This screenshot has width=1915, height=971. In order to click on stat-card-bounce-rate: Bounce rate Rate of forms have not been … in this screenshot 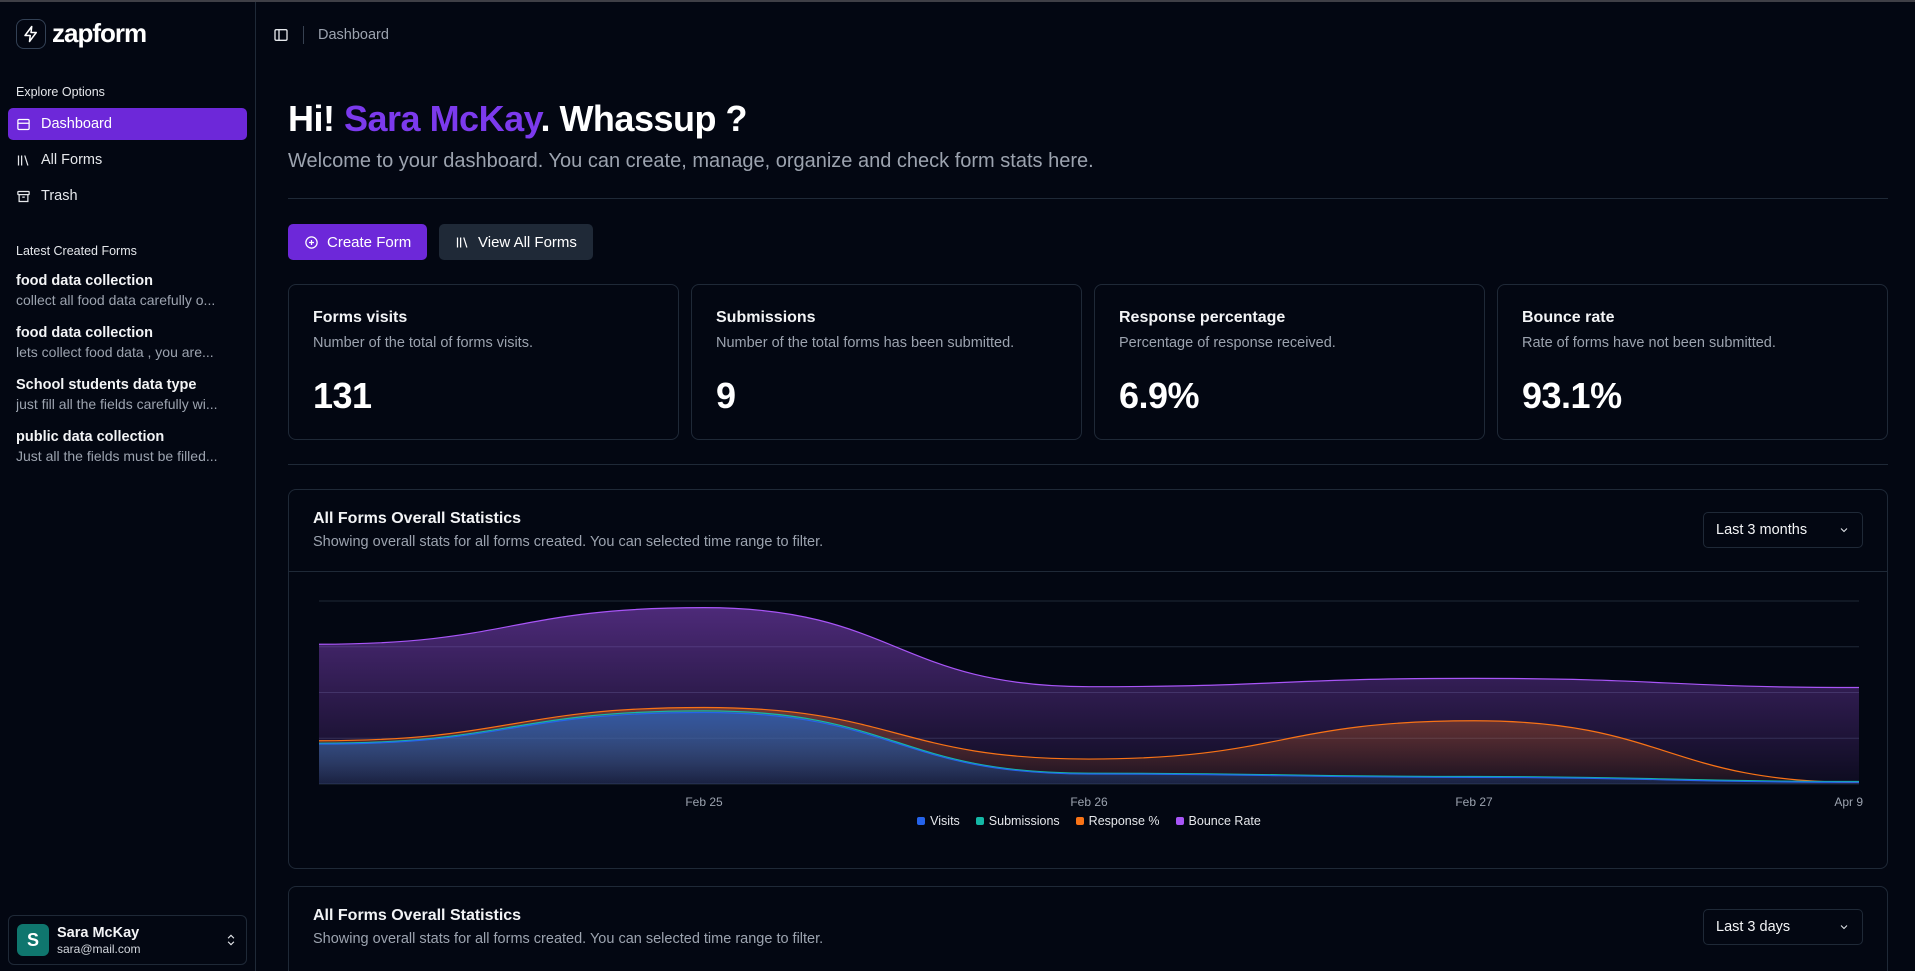, I will do `click(1692, 362)`.